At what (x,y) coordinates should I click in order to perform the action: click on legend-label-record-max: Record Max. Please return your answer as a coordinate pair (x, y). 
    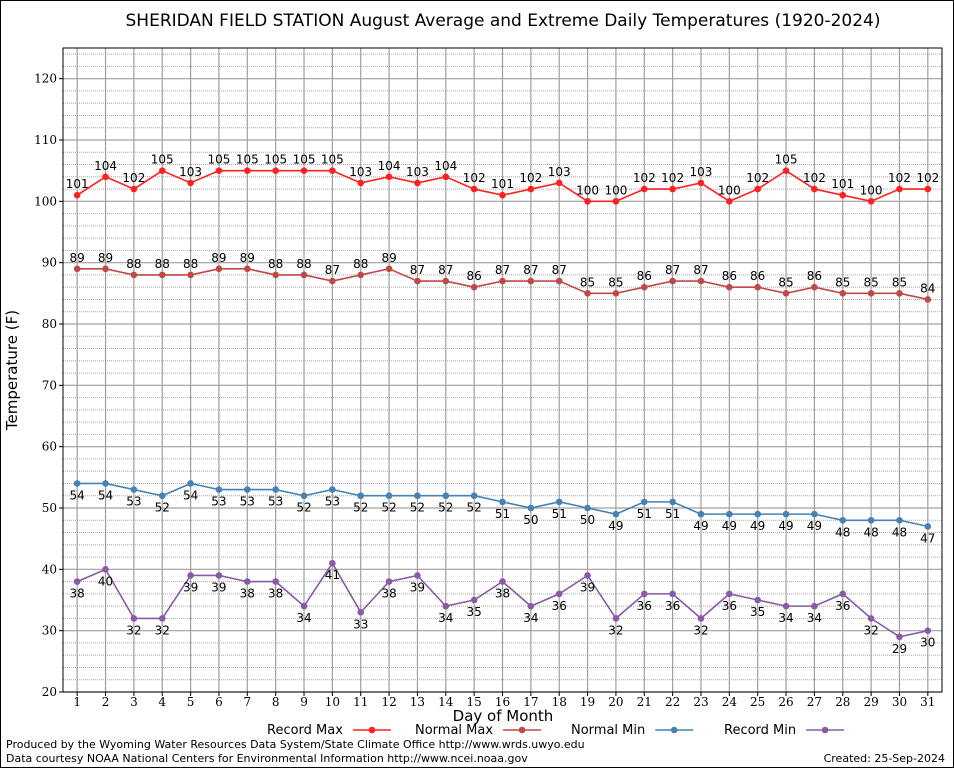
    Looking at the image, I should click on (305, 730).